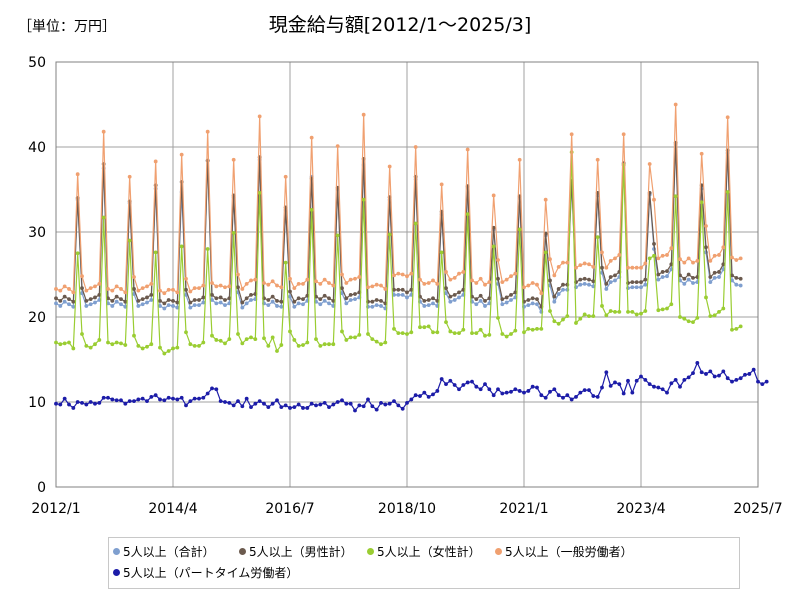 The image size is (800, 600). Describe the element at coordinates (37, 403) in the screenshot. I see `y-tick-label: 10` at that location.